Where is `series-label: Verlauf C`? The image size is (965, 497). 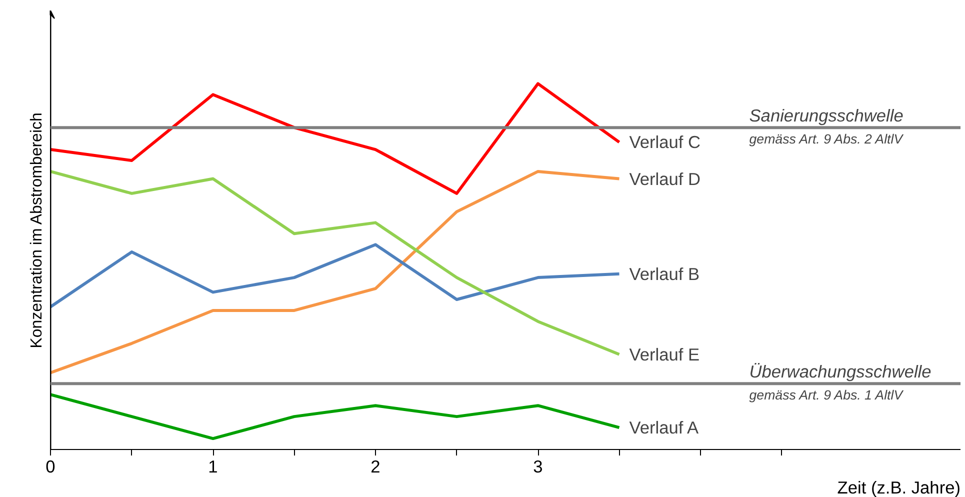 series-label: Verlauf C is located at coordinates (665, 142).